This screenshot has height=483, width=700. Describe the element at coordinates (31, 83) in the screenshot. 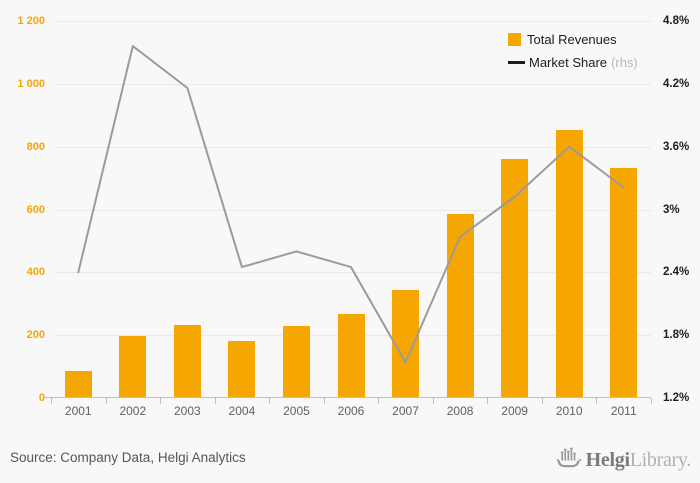

I see `left-axis-tick-label: 1 000` at that location.